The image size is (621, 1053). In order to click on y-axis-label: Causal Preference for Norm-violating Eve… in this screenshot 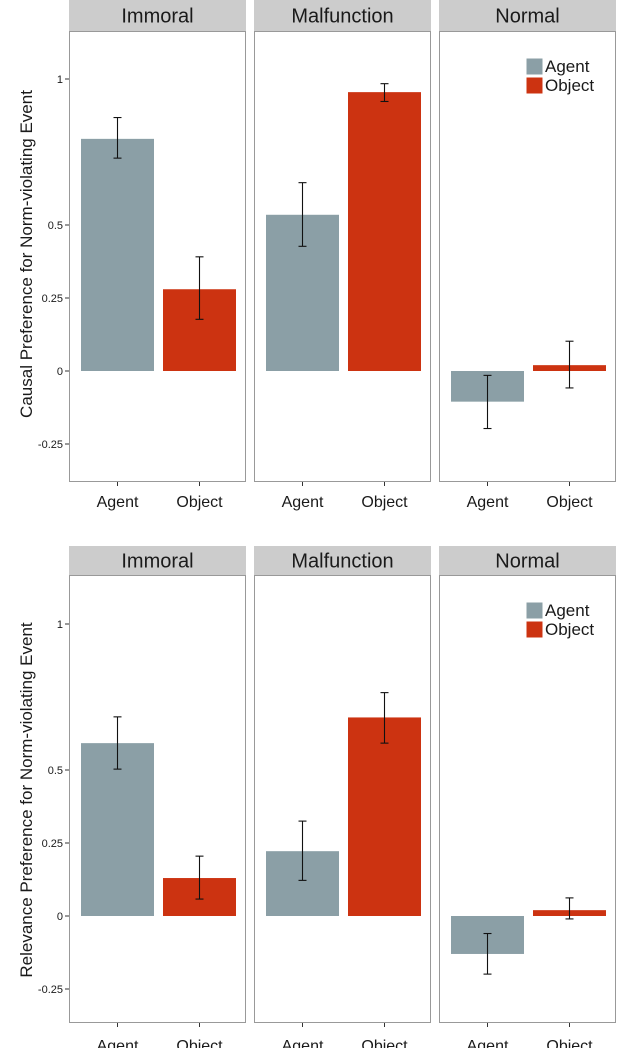, I will do `click(26, 254)`.